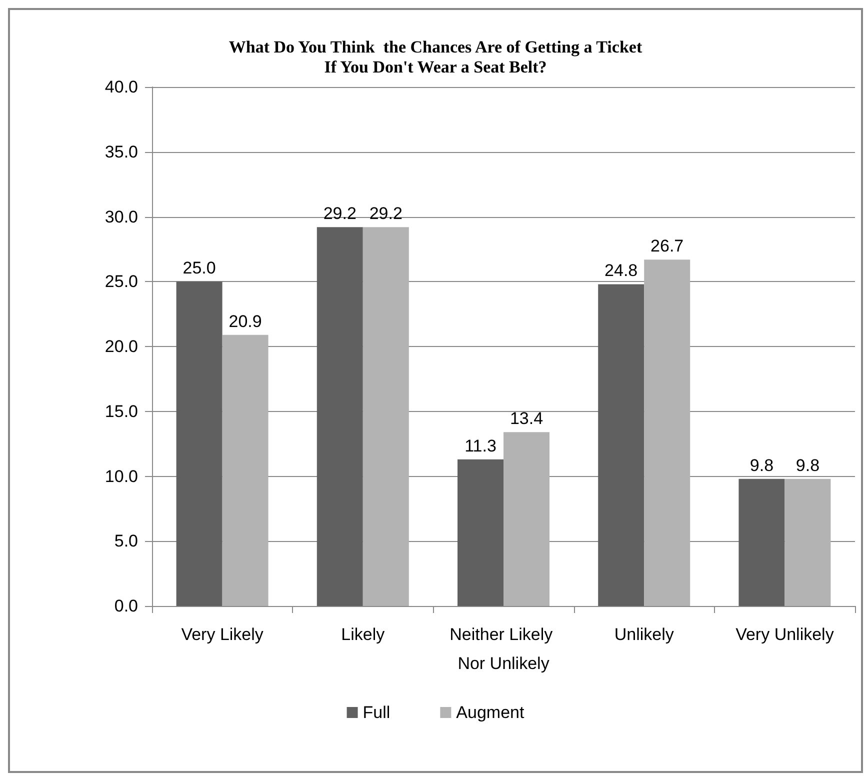  Describe the element at coordinates (121, 87) in the screenshot. I see `y-tick-label: 40.0` at that location.